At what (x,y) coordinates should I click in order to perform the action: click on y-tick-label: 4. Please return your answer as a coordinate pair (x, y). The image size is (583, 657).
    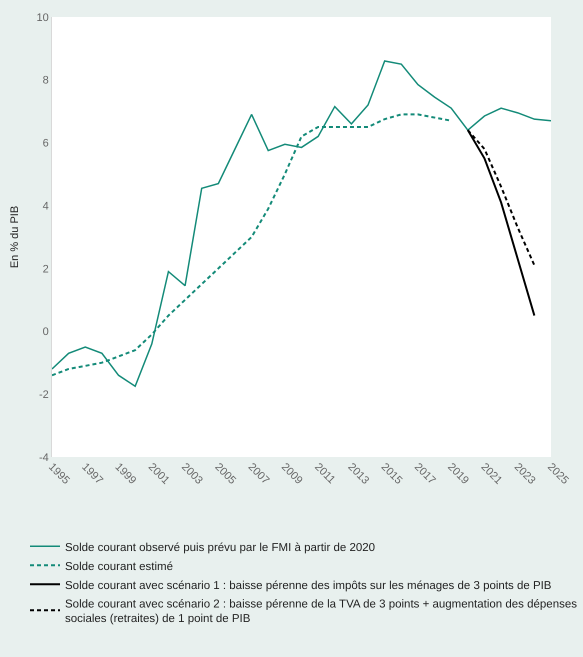
    Looking at the image, I should click on (45, 206).